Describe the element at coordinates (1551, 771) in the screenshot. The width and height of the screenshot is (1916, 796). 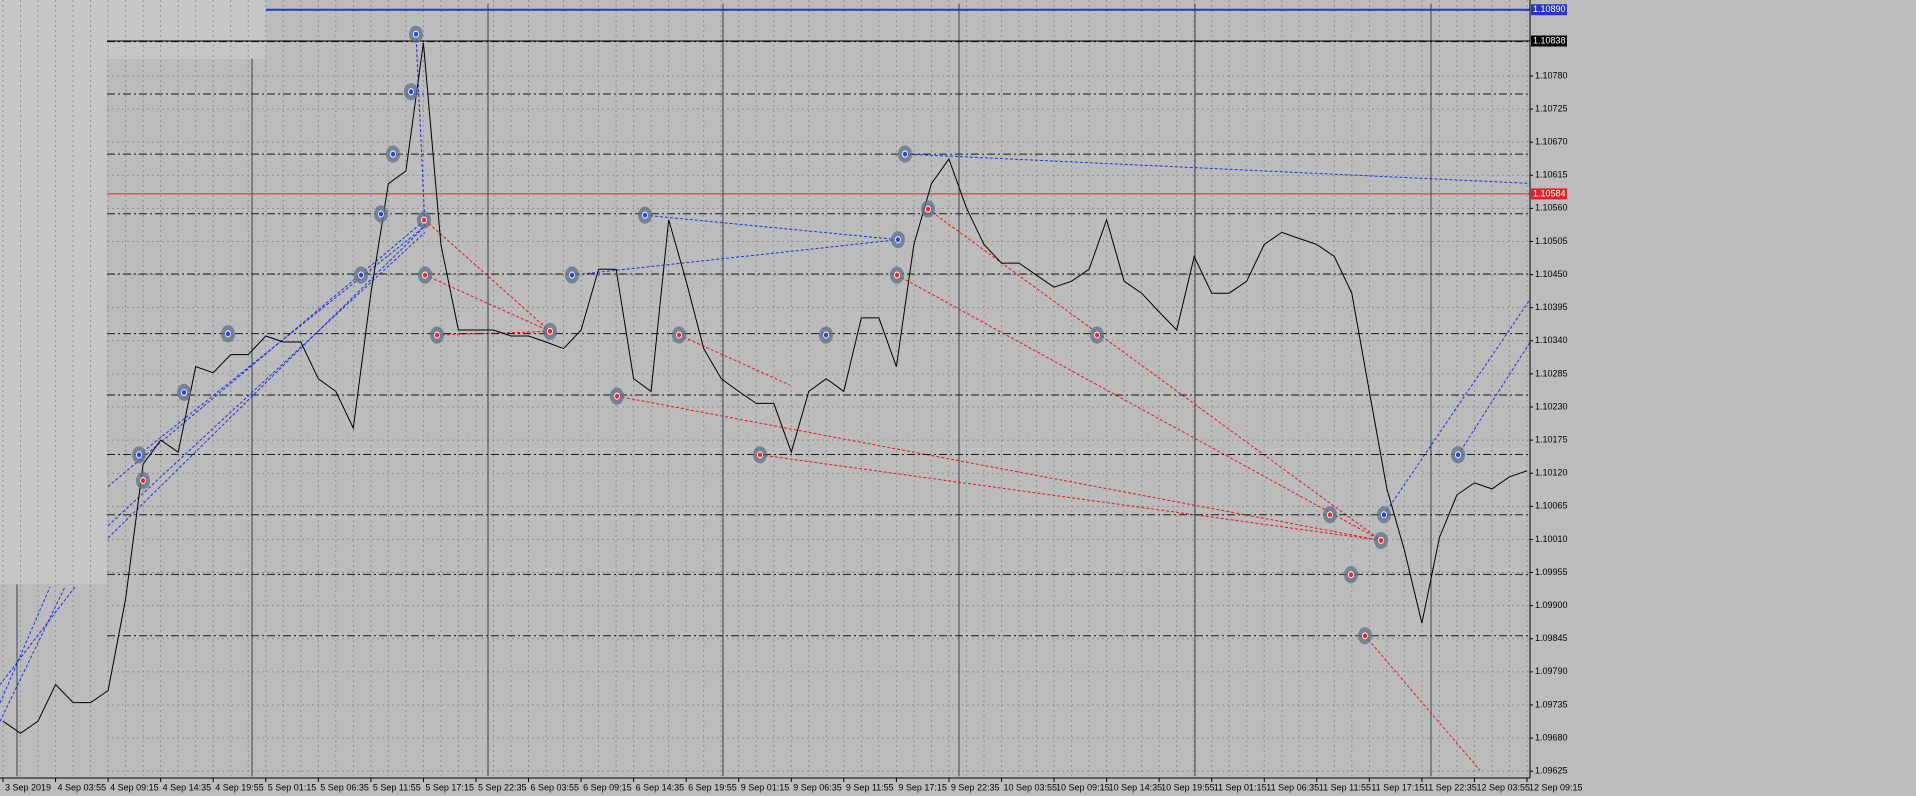
I see `y-tick-label: 1.09625` at that location.